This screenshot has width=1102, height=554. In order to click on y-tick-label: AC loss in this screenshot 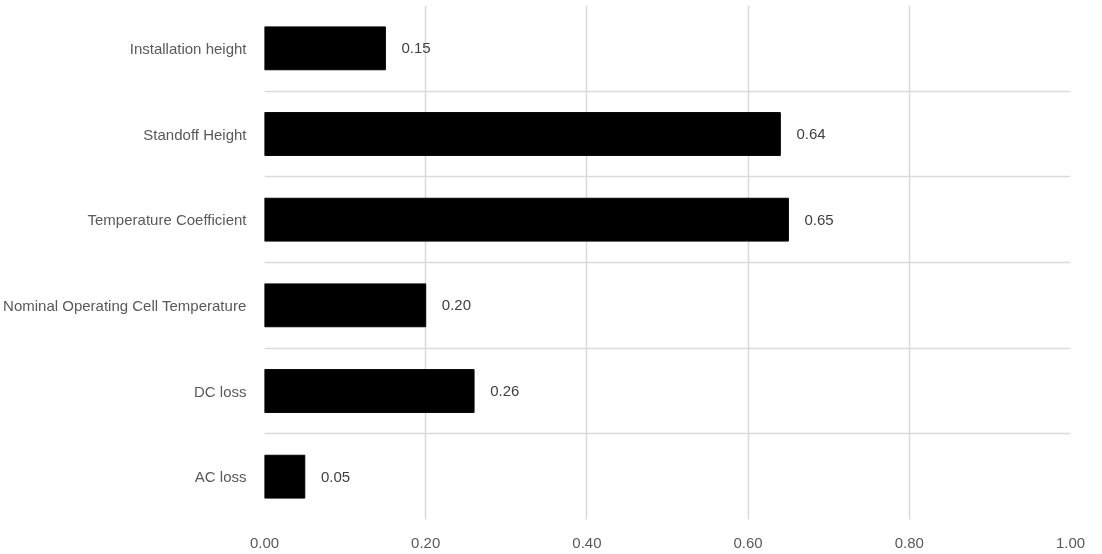, I will do `click(220, 477)`.